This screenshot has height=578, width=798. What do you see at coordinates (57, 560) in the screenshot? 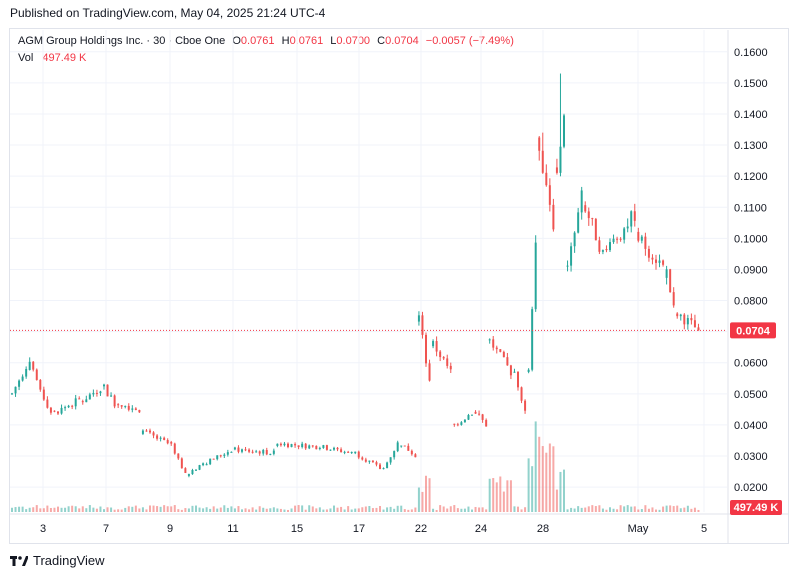
I see `tradingview-logo: TradingView` at bounding box center [57, 560].